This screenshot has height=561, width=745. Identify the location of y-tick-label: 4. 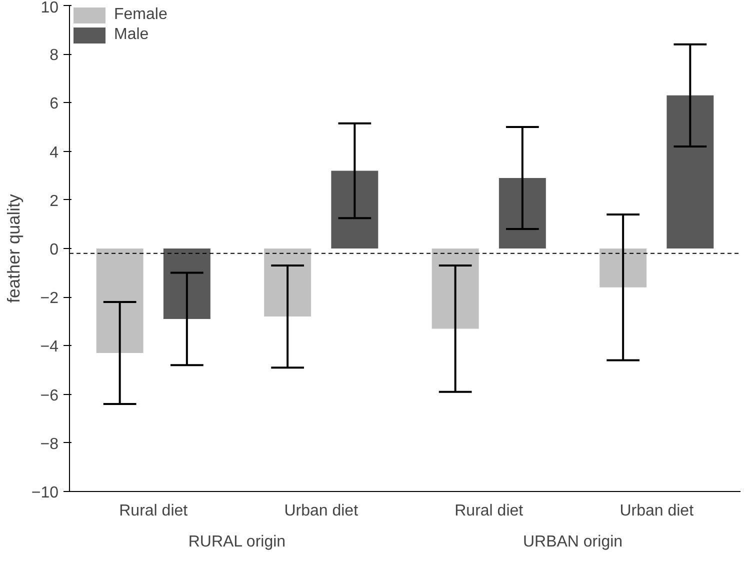
(54, 153).